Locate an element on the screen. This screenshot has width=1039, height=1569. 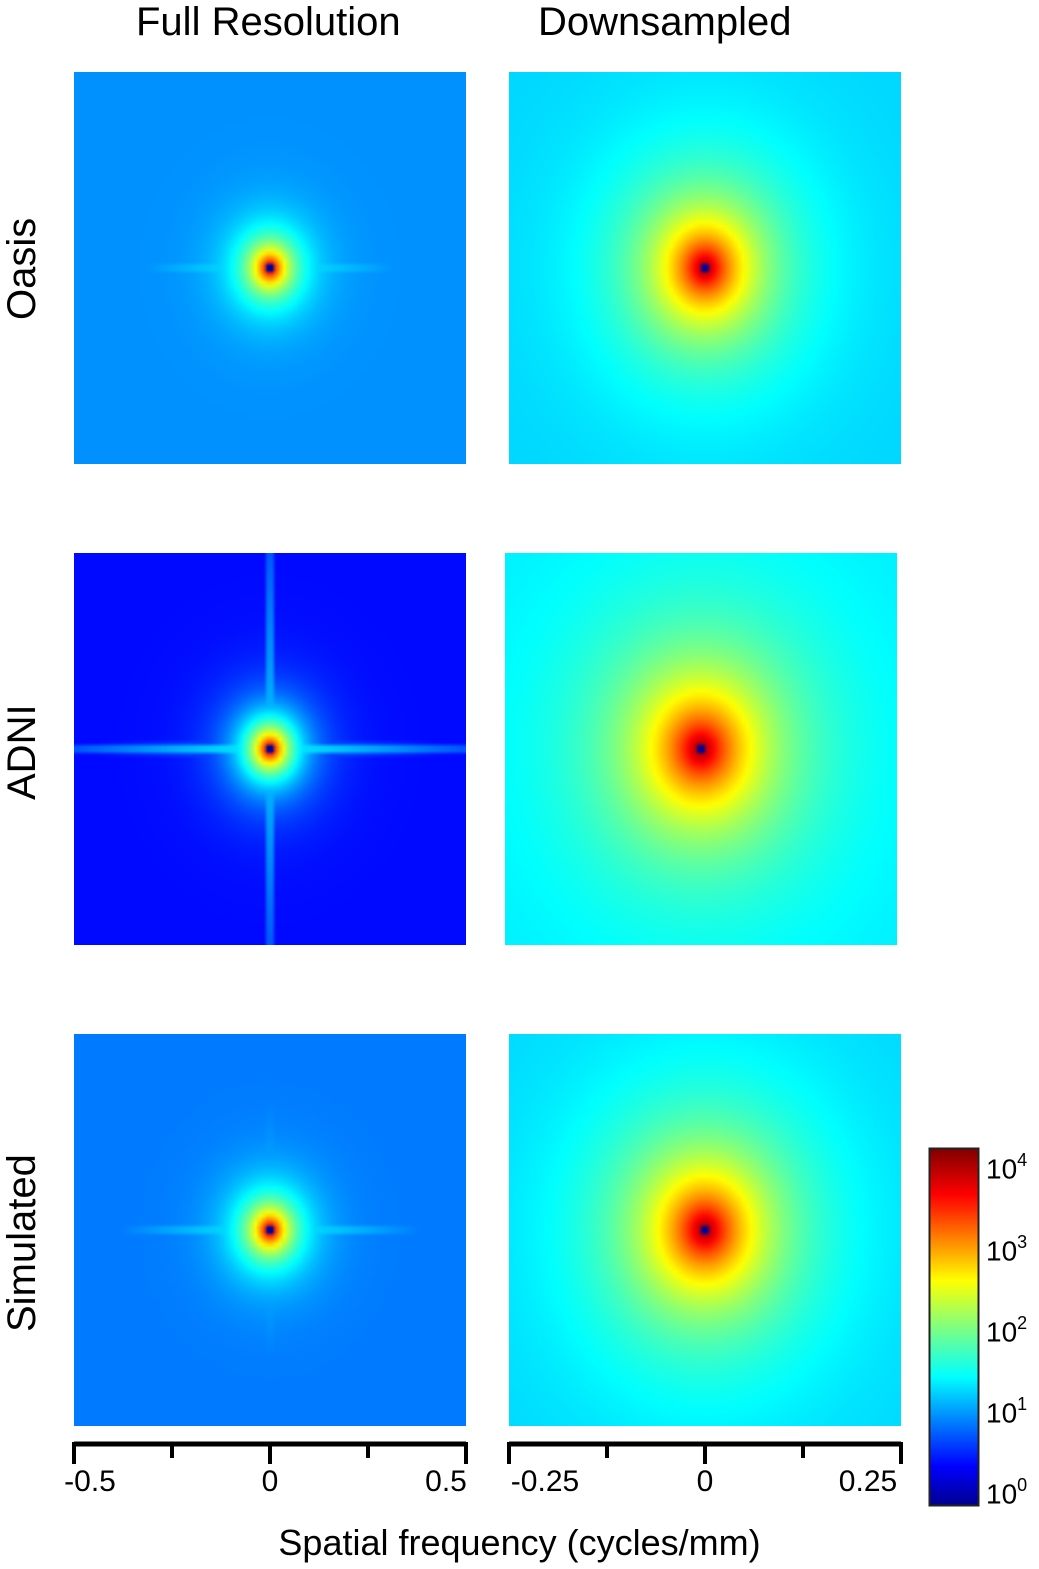
heatmap-adni-downsampled is located at coordinates (701, 749).